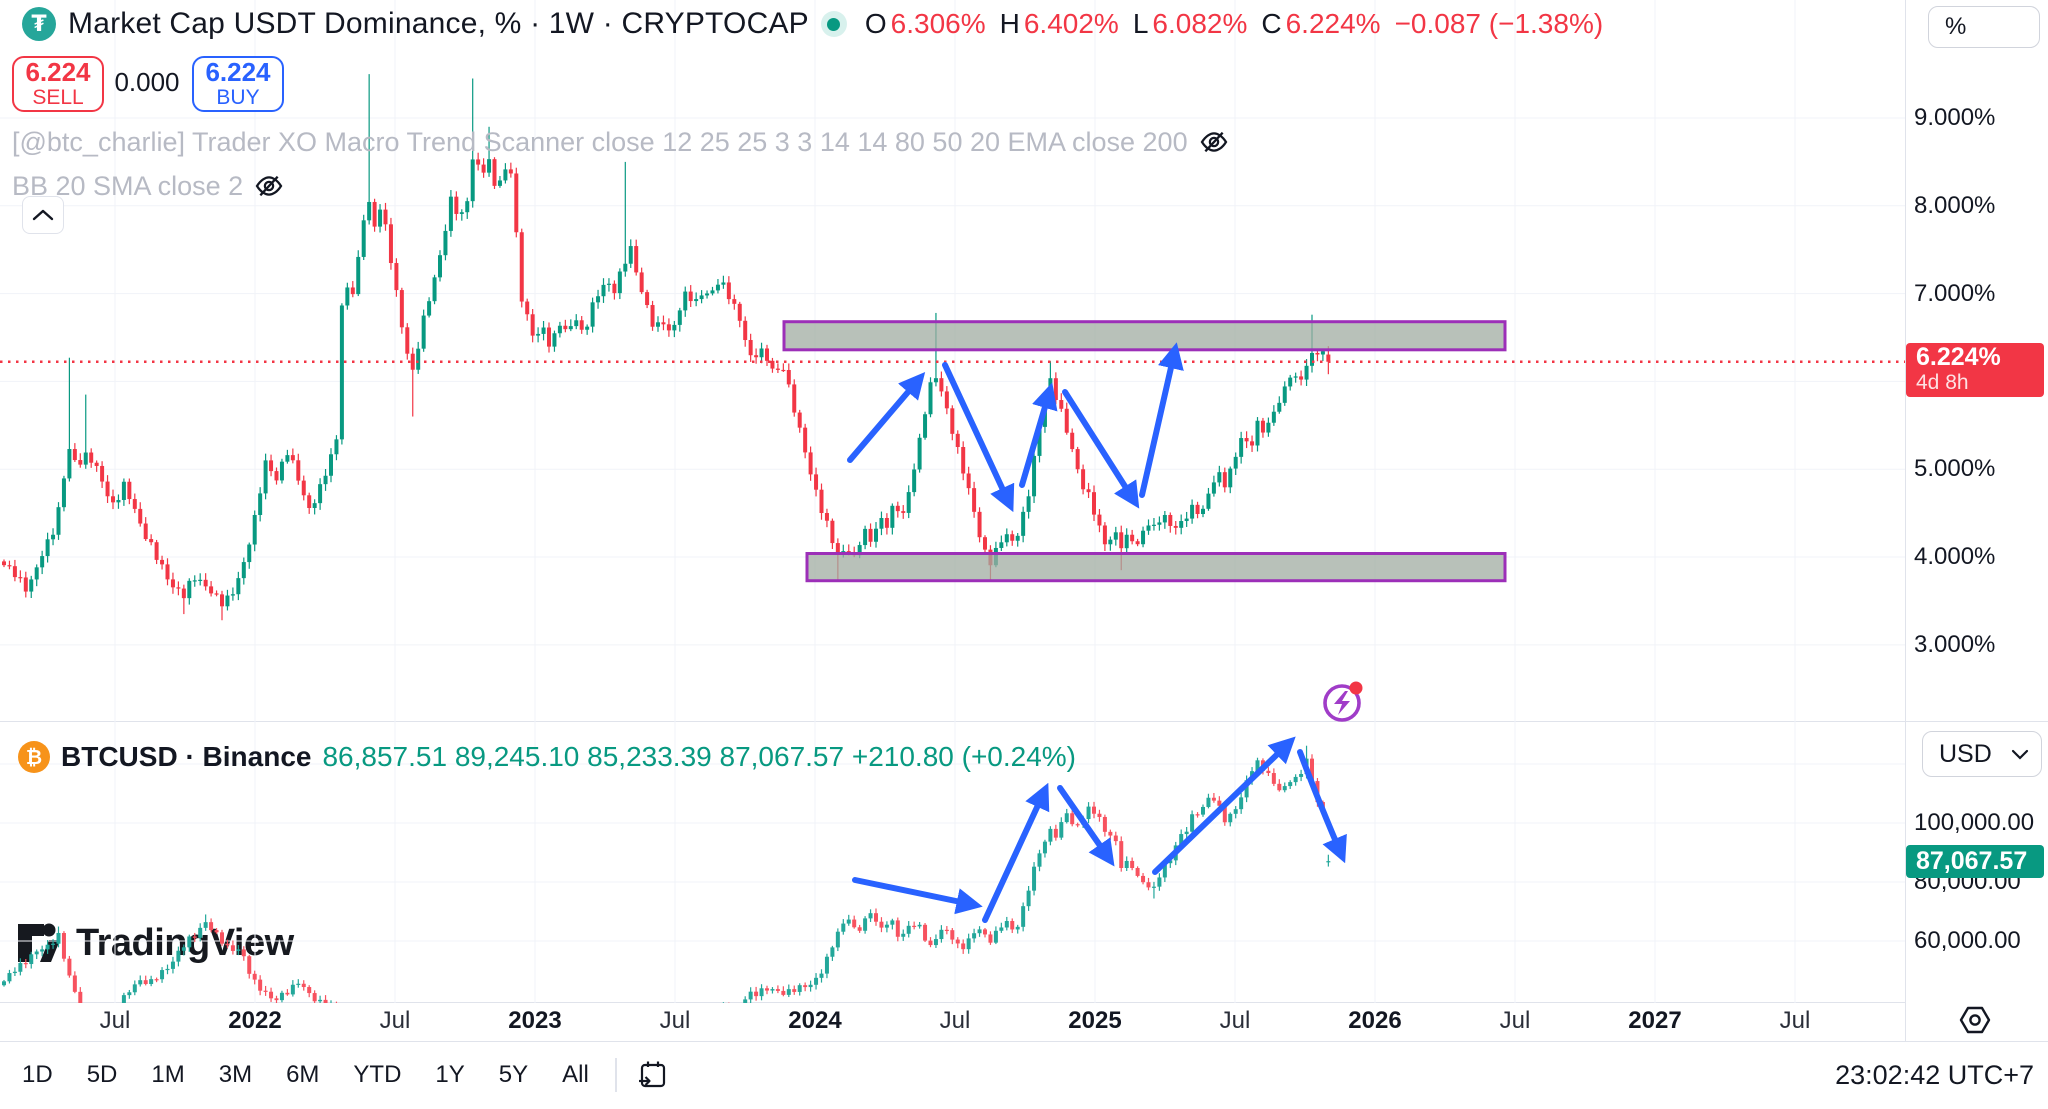  Describe the element at coordinates (815, 1020) in the screenshot. I see `time-tick-2024: 2024` at that location.